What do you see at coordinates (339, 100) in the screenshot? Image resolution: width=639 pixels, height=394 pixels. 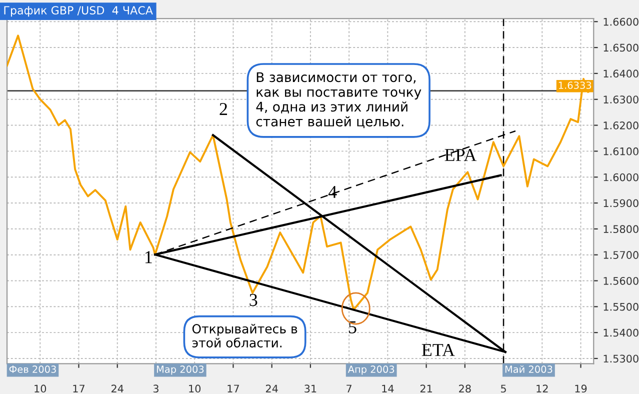 I see `annotation: В зависимости от того, как вы поставите точку 4, одна из этих линий станет вашей целью.` at bounding box center [339, 100].